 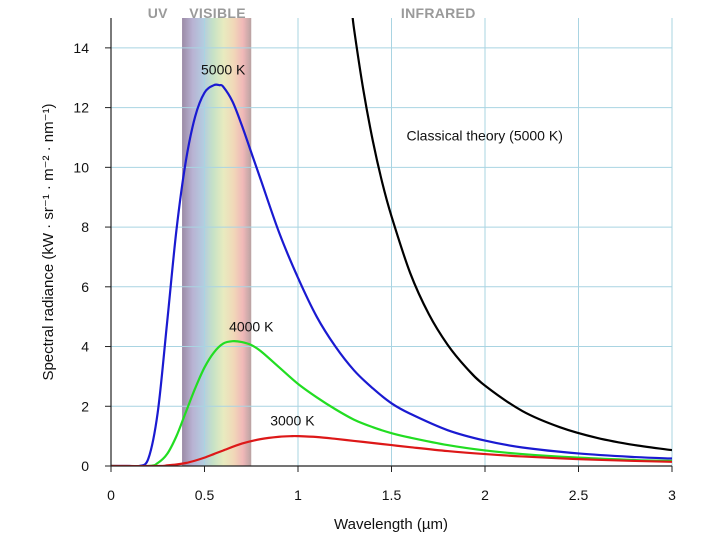 I want to click on curve-label: 4000 K, so click(x=251, y=327).